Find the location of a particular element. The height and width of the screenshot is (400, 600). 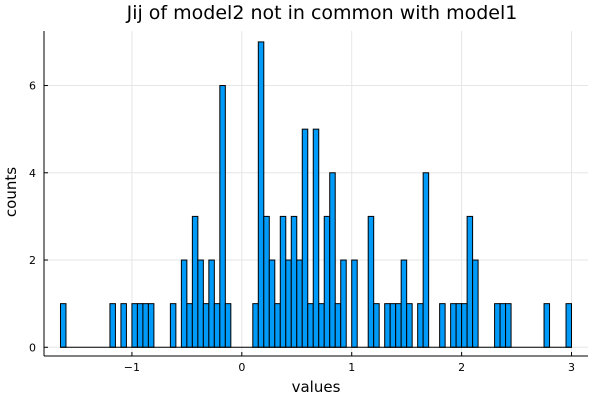

chart-title: Jij of model2 not in common with model1 is located at coordinates (322, 13).